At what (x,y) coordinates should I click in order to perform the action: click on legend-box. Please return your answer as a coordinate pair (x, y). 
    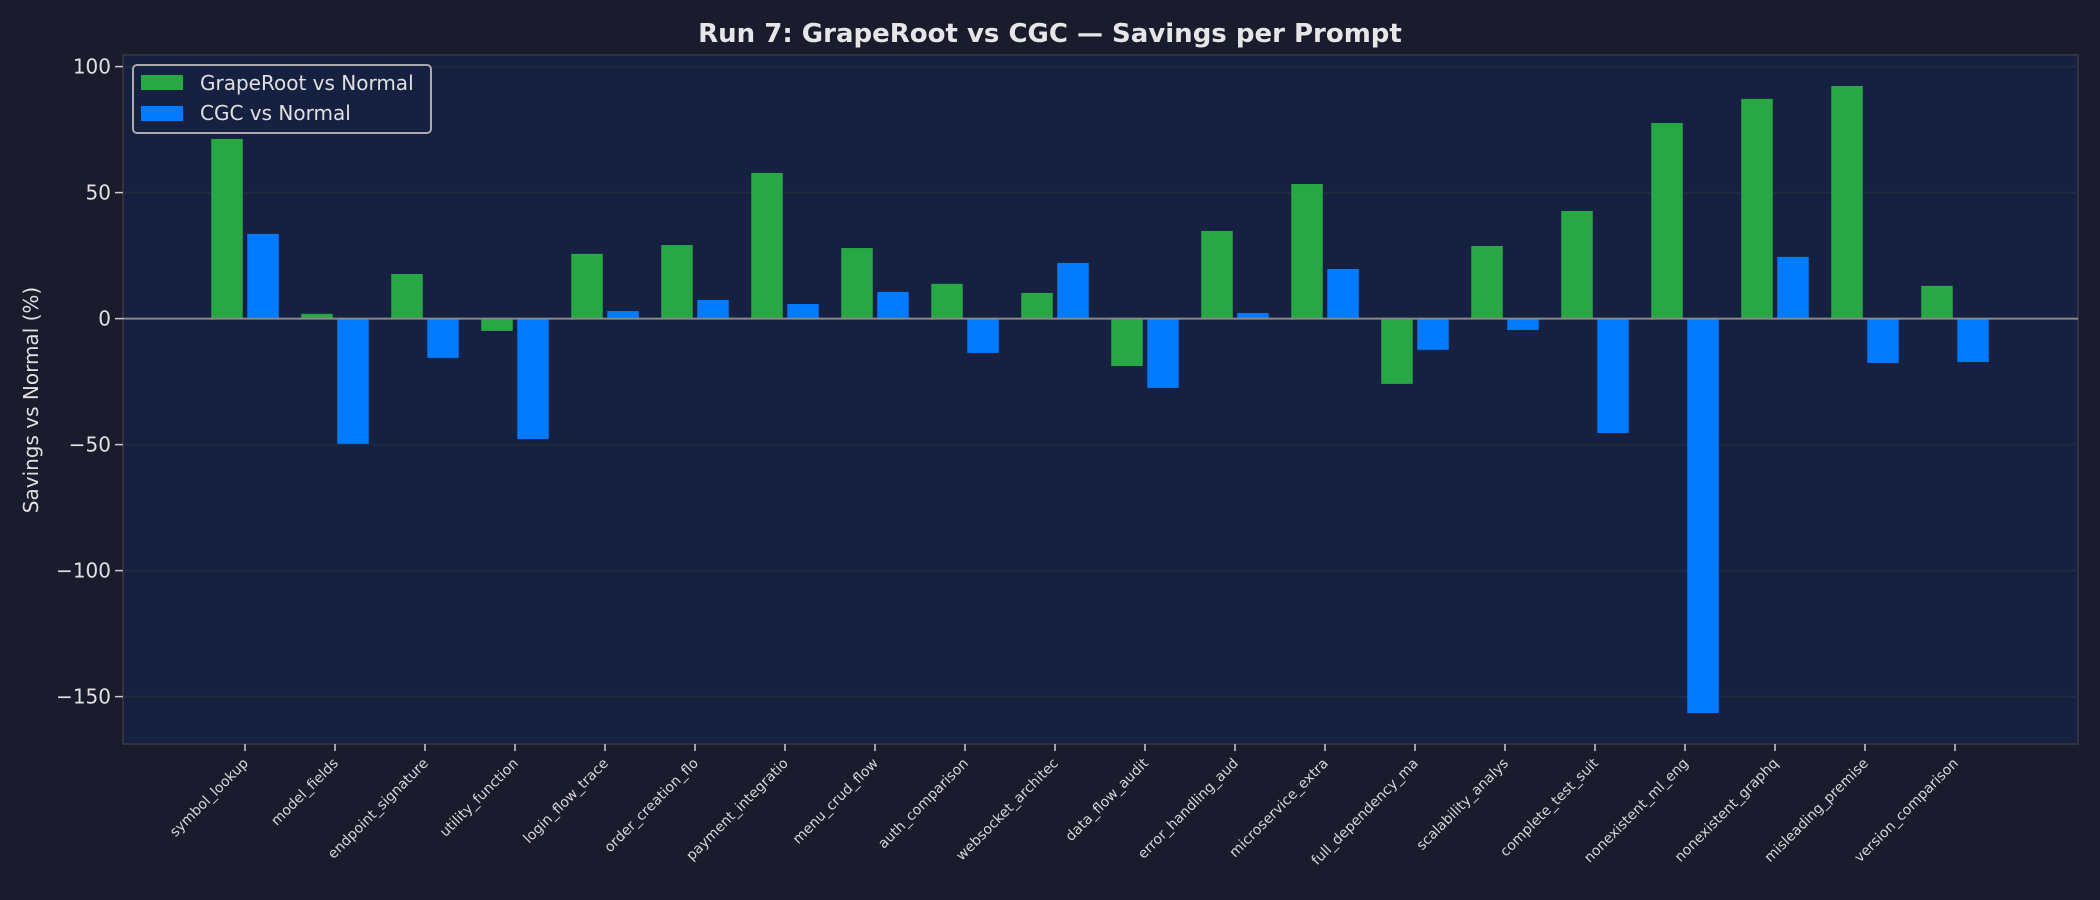
    Looking at the image, I should click on (282, 99).